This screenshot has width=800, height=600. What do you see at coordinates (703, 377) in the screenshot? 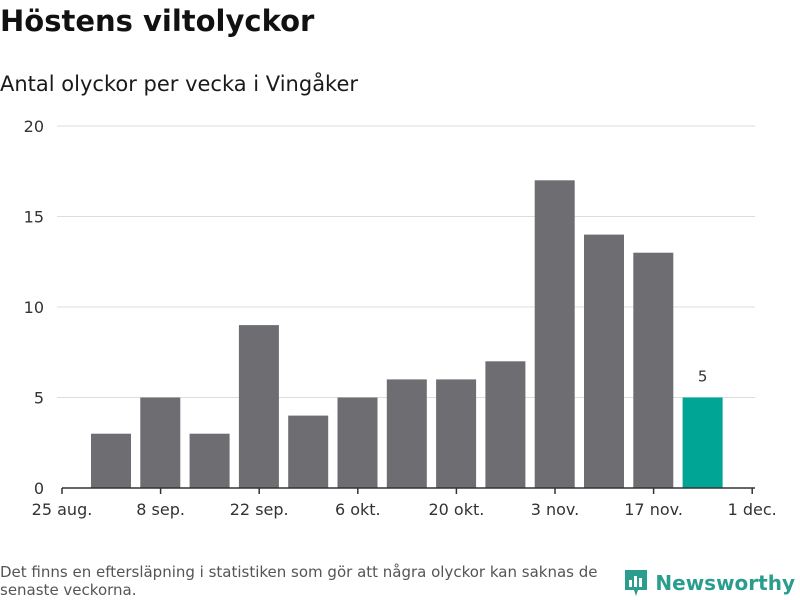
I see `data-label: 5` at bounding box center [703, 377].